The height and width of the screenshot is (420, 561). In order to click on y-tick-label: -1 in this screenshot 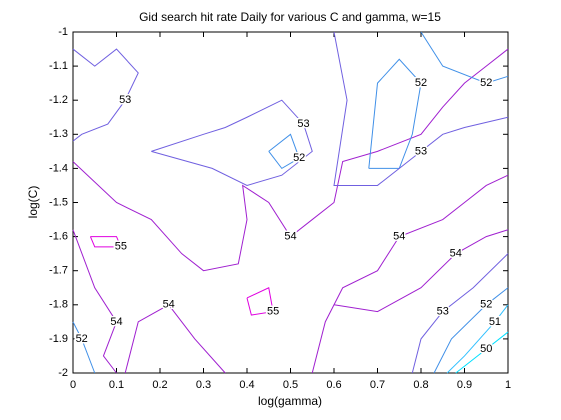, I will do `click(63, 32)`.